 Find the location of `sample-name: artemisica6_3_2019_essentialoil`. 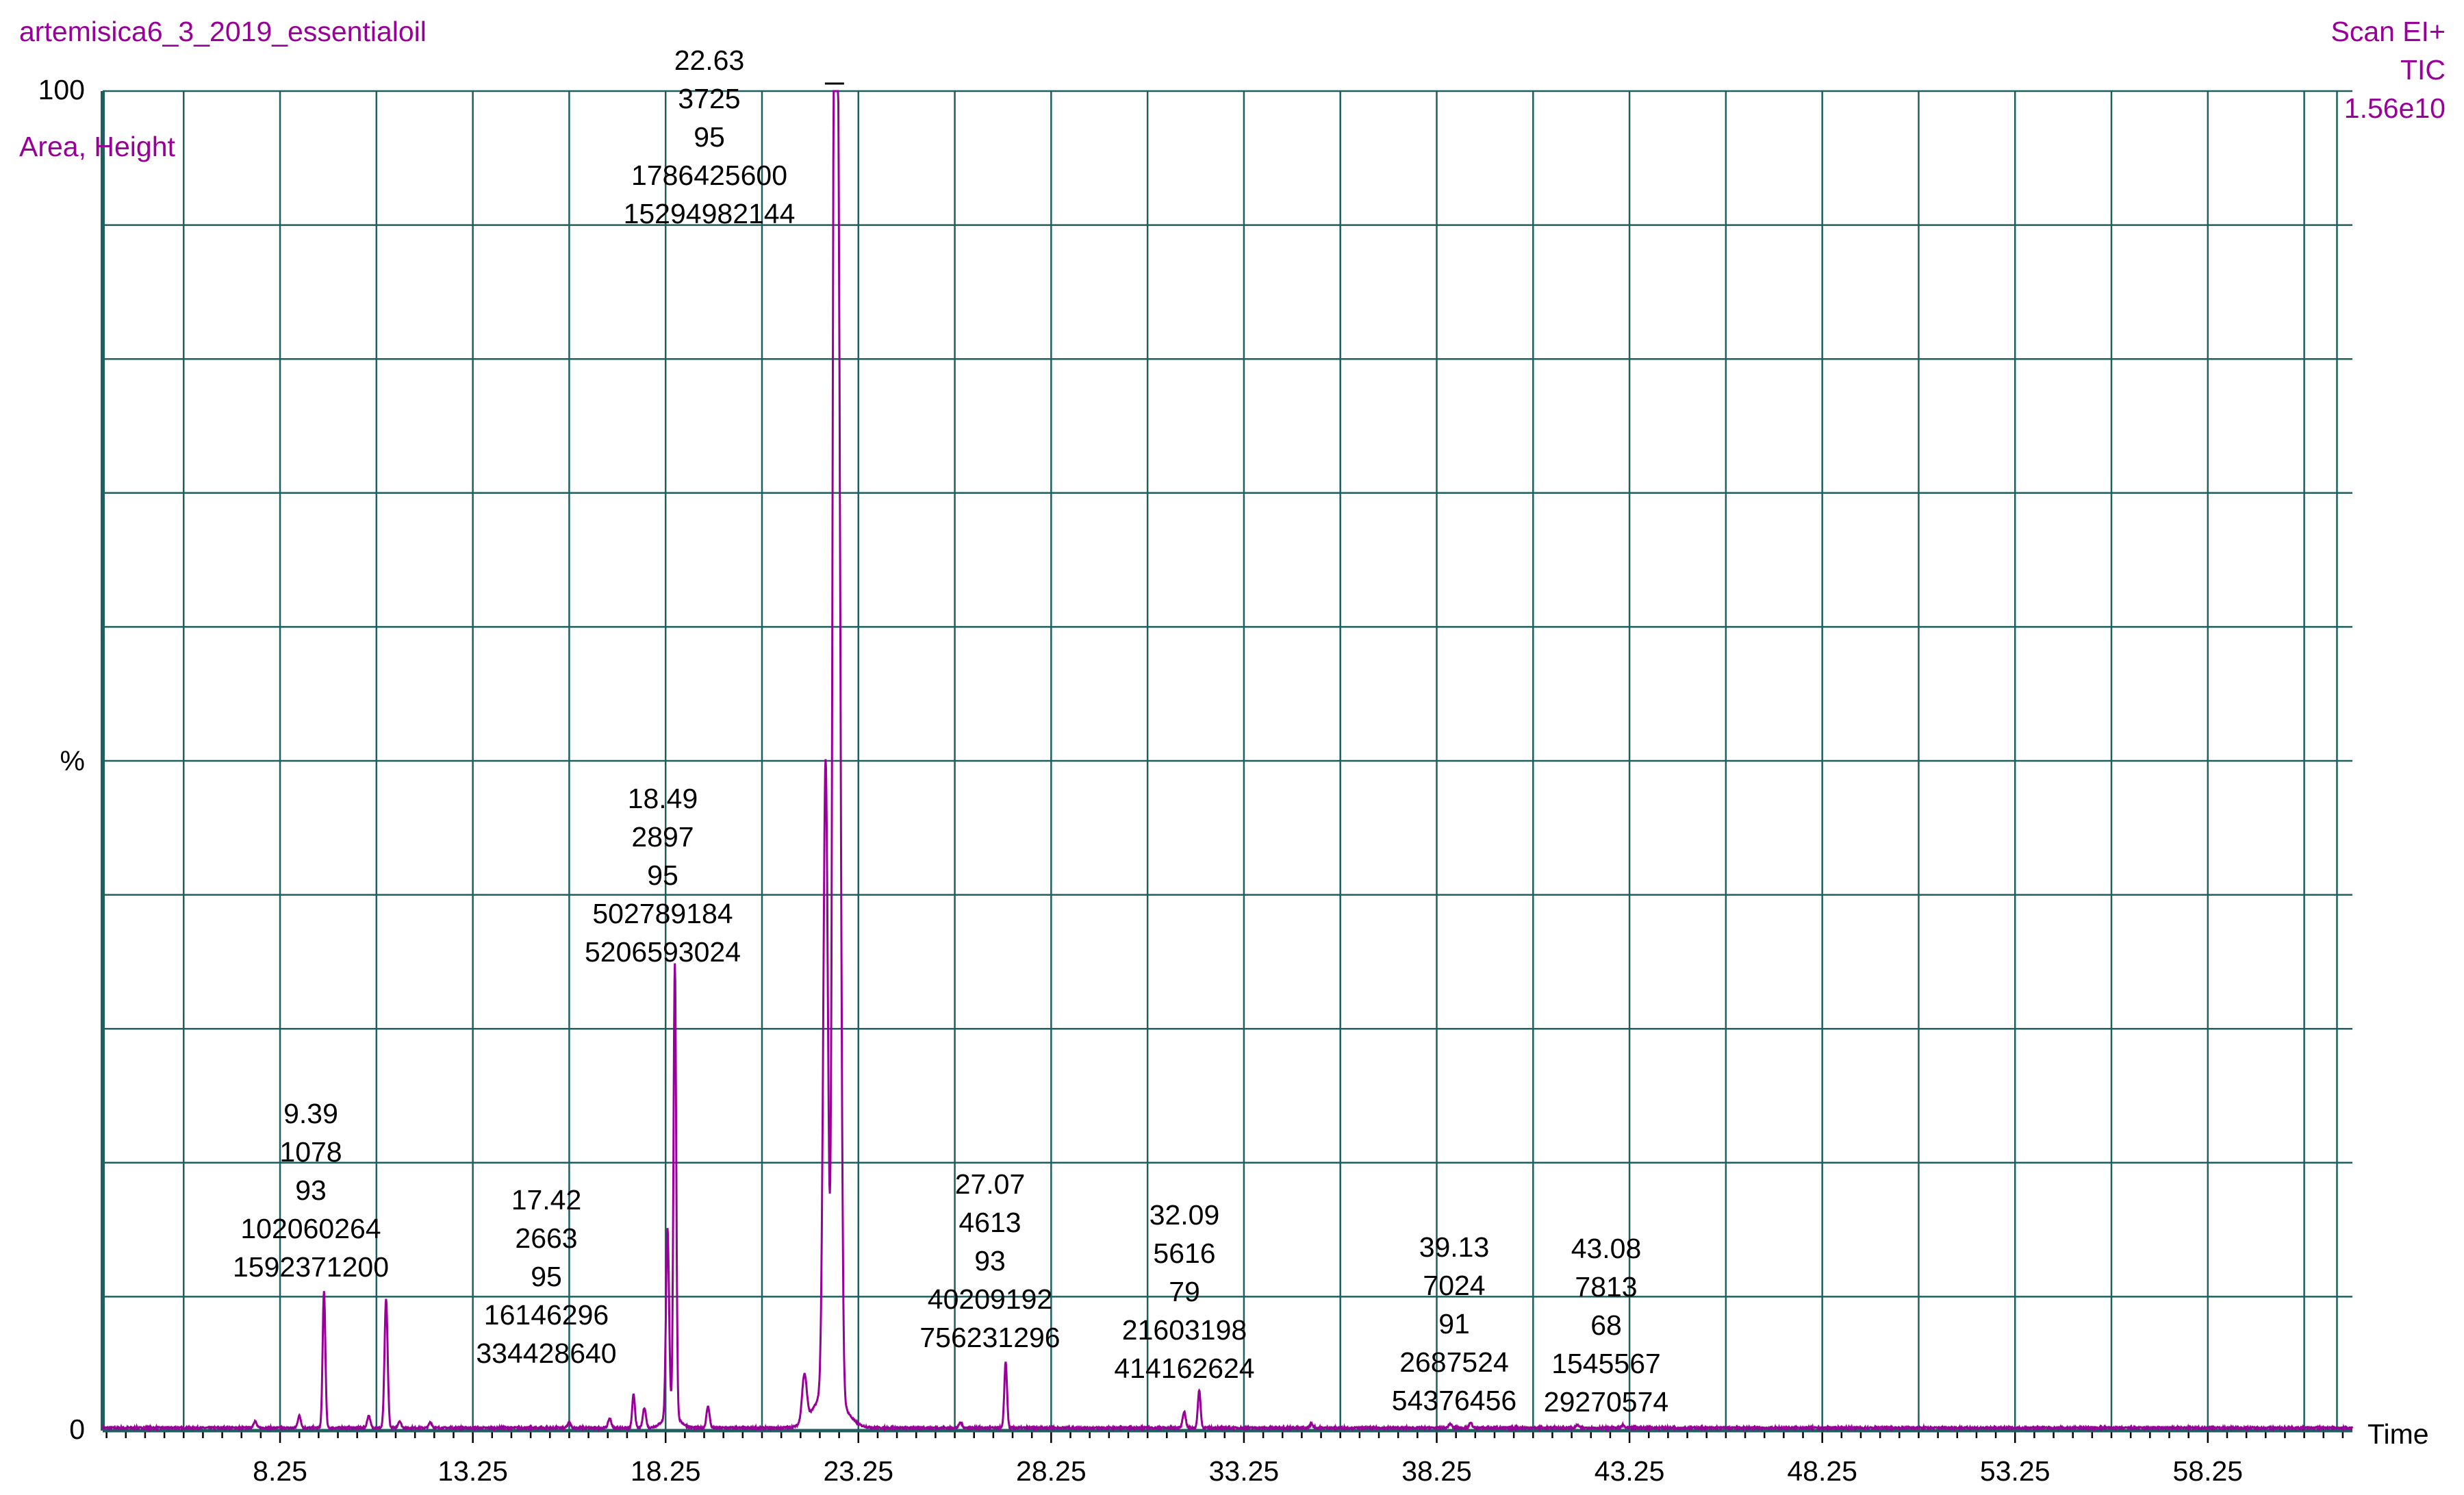

sample-name: artemisica6_3_2019_essentialoil is located at coordinates (223, 32).